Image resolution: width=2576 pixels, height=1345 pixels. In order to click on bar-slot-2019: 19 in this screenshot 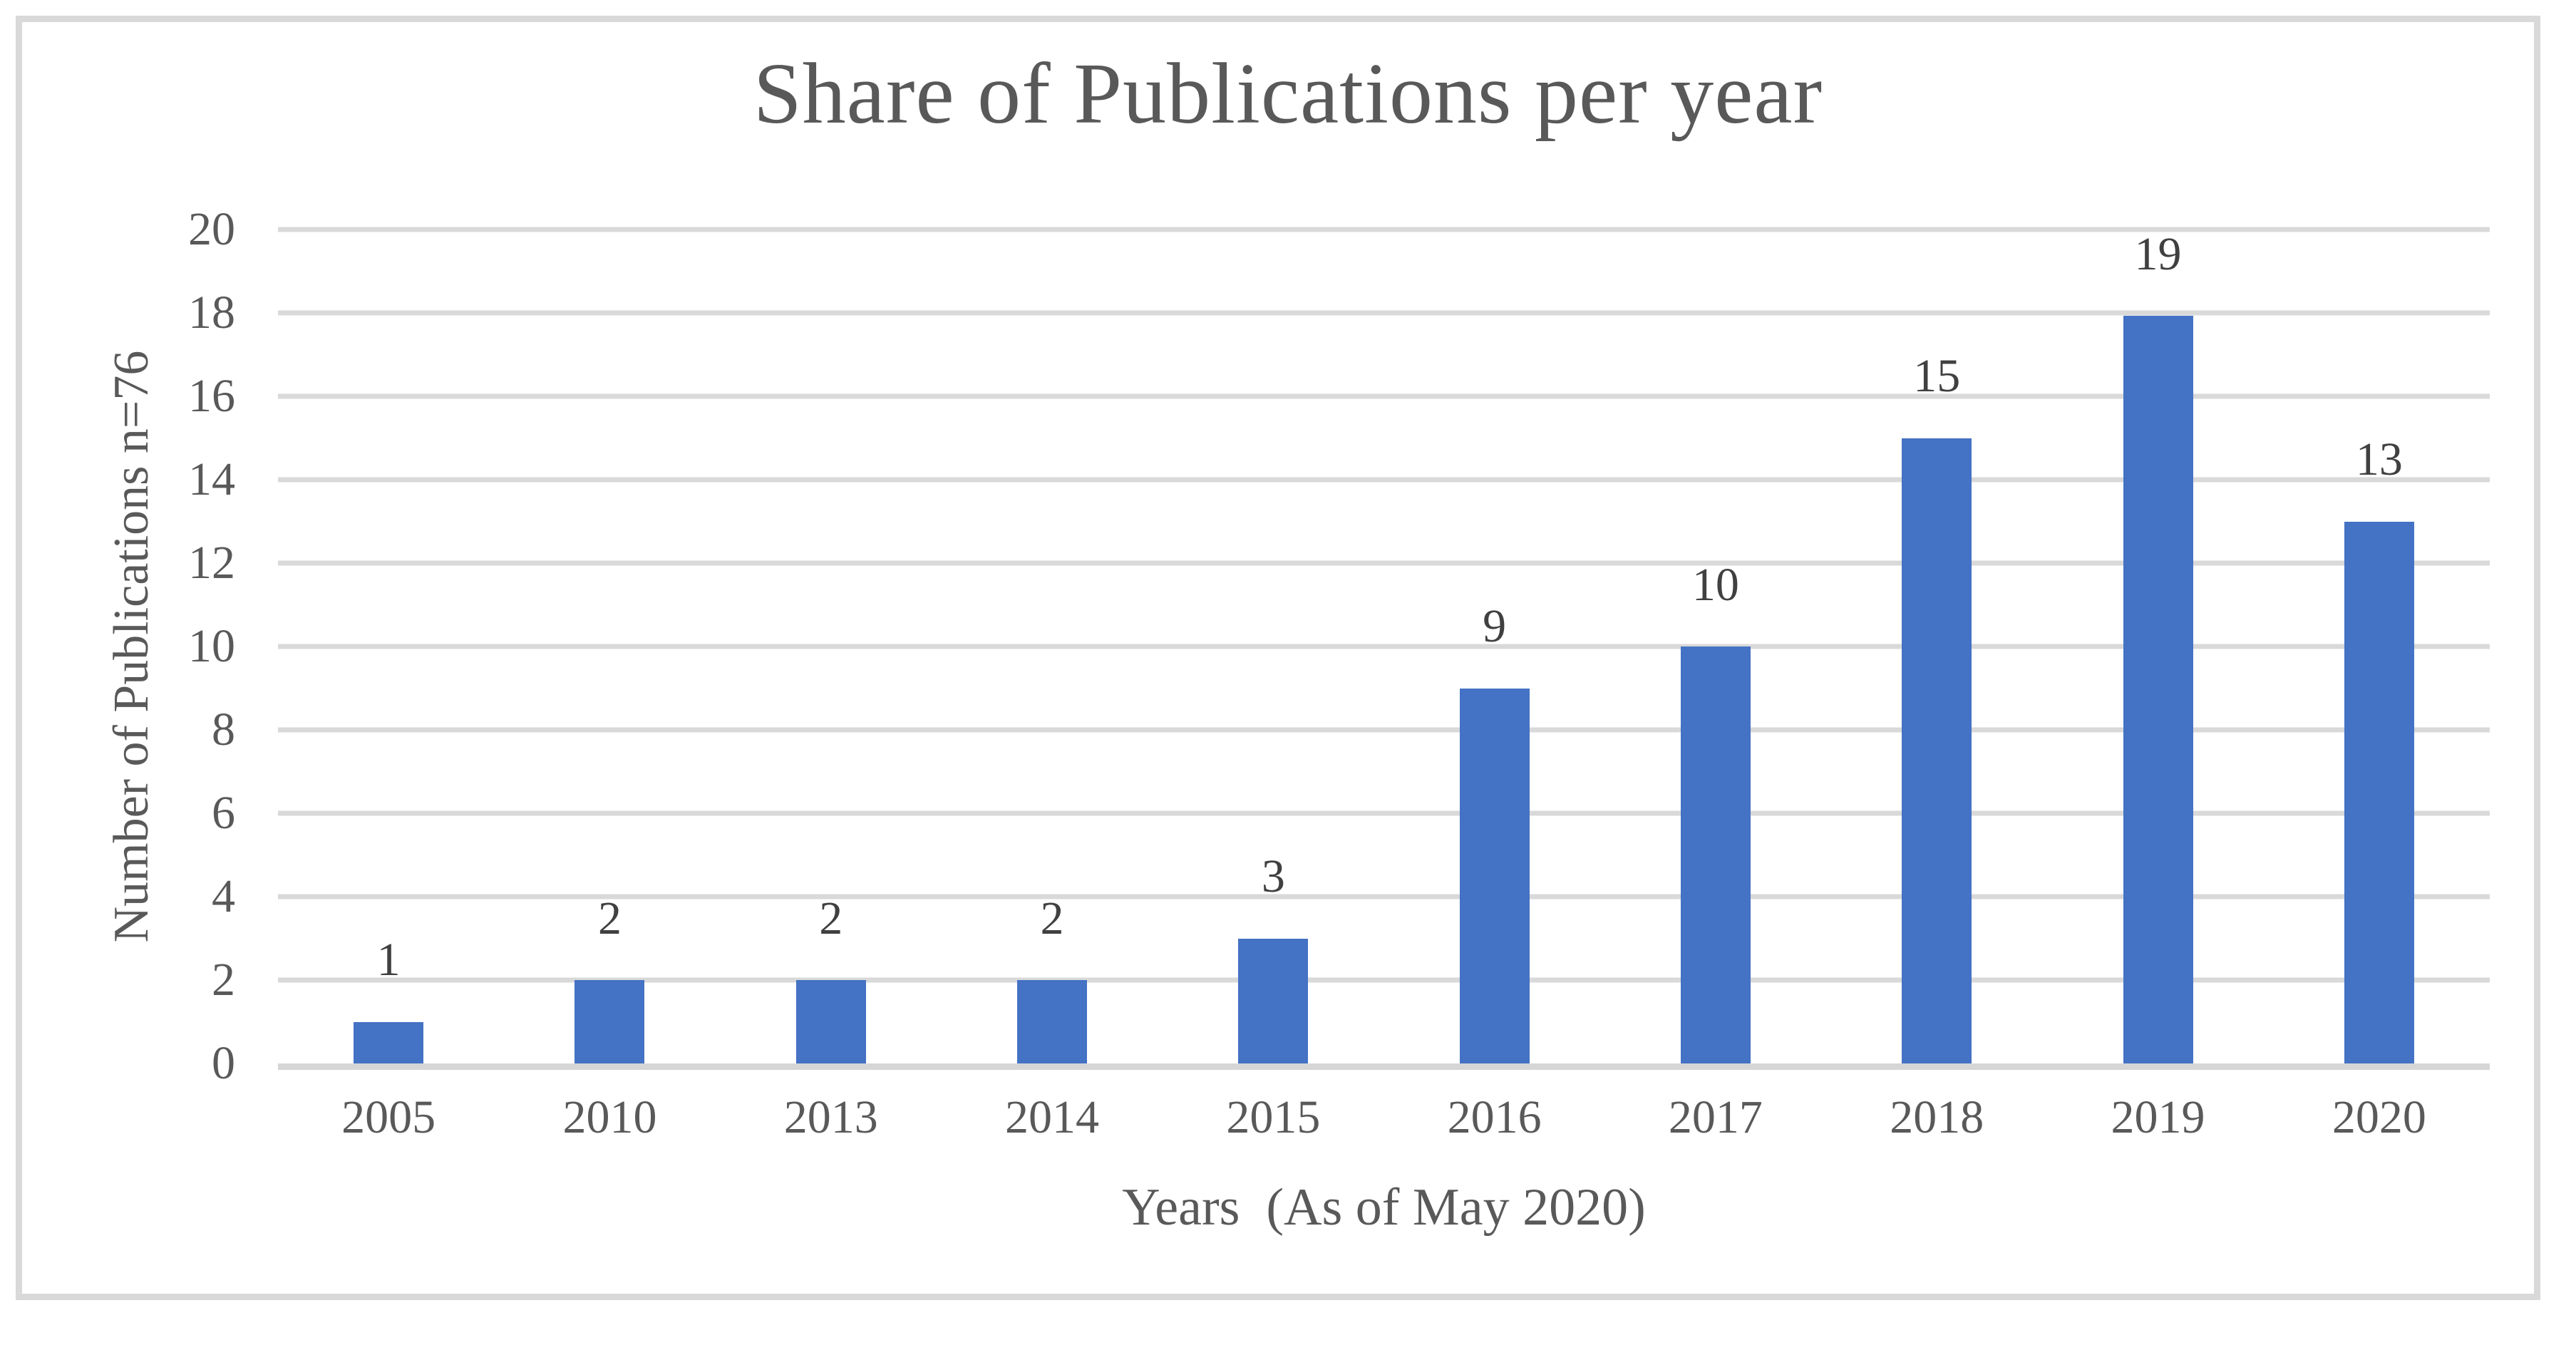, I will do `click(2157, 646)`.